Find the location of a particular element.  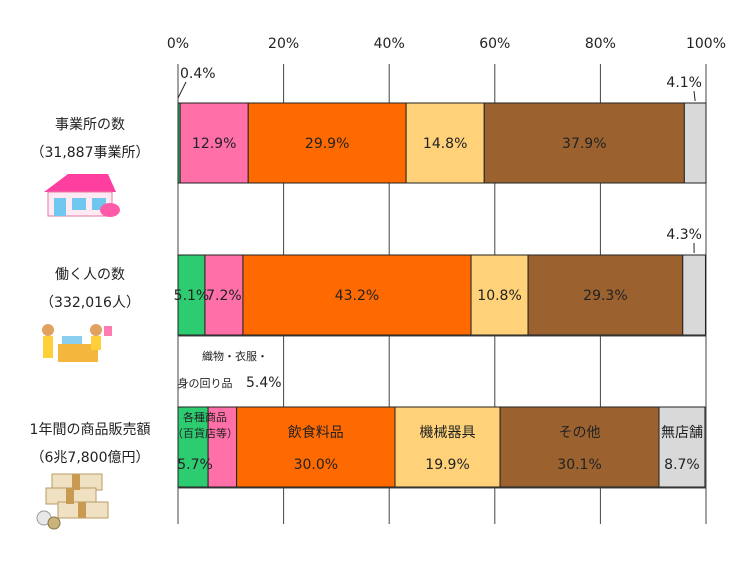

data-label: 43.2% is located at coordinates (357, 296).